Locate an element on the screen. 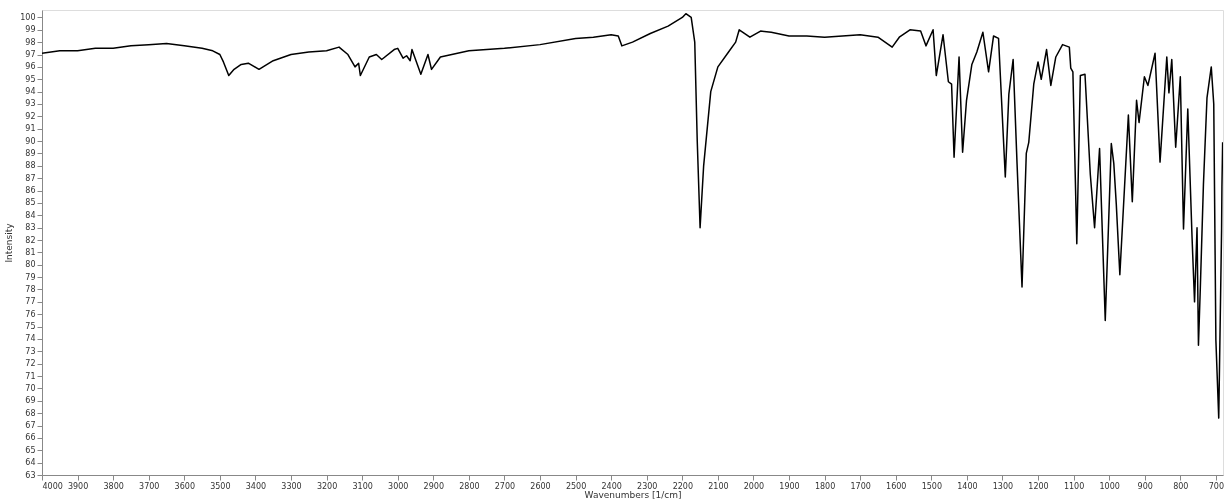 Image resolution: width=1226 pixels, height=501 pixels. y-tick-label: 78 is located at coordinates (30, 289).